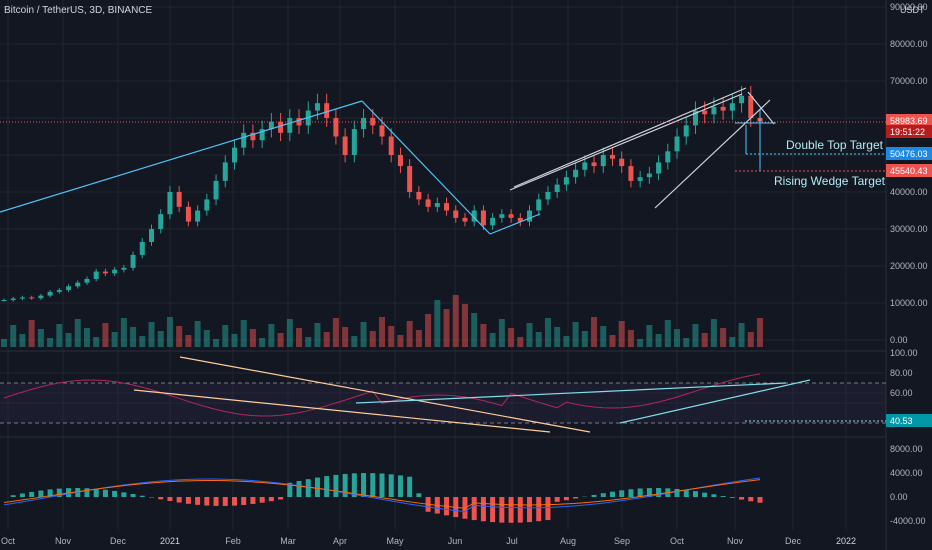 Image resolution: width=932 pixels, height=550 pixels. What do you see at coordinates (909, 154) in the screenshot?
I see `double-top-tag: 50476.03` at bounding box center [909, 154].